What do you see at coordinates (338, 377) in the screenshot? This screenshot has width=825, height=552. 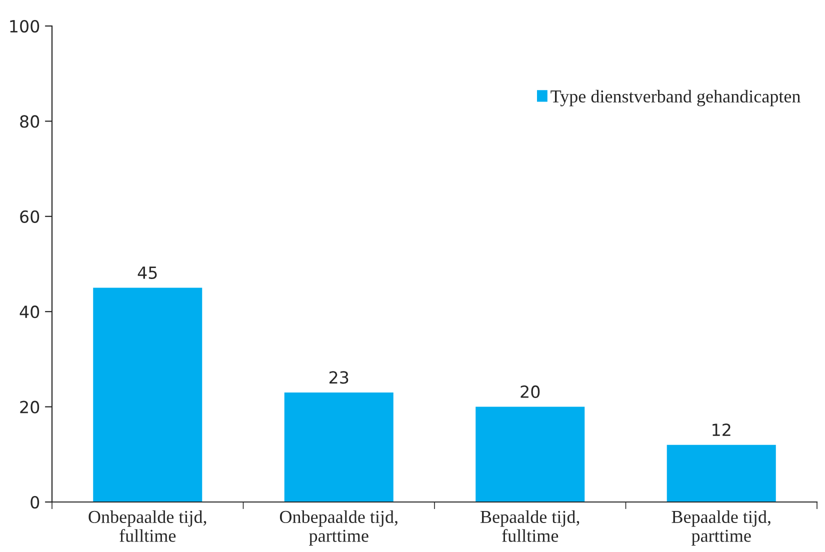 I see `data-label: 23` at bounding box center [338, 377].